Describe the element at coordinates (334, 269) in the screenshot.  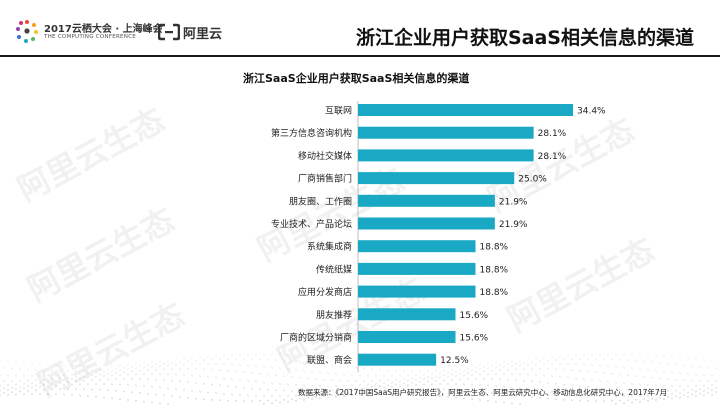
I see `category-label: 传统纸媒` at that location.